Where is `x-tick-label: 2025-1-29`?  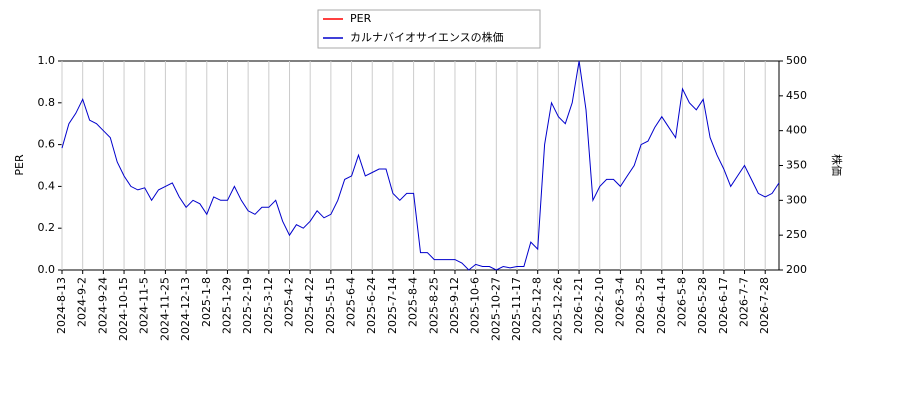
x-tick-label: 2025-1-29 is located at coordinates (226, 305).